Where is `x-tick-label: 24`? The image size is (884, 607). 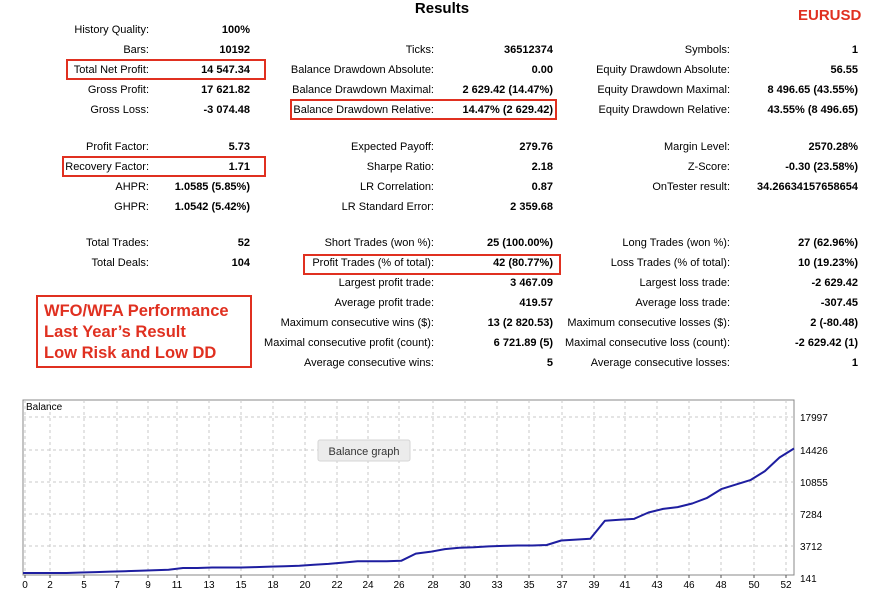 x-tick-label: 24 is located at coordinates (368, 585).